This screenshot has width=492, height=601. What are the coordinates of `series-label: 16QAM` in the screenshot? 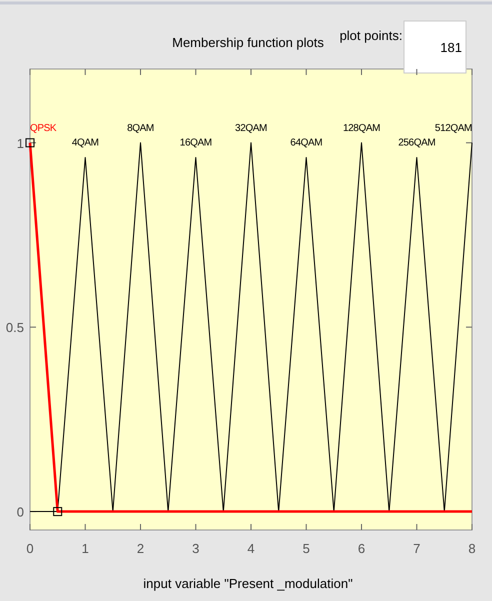 It's located at (196, 143).